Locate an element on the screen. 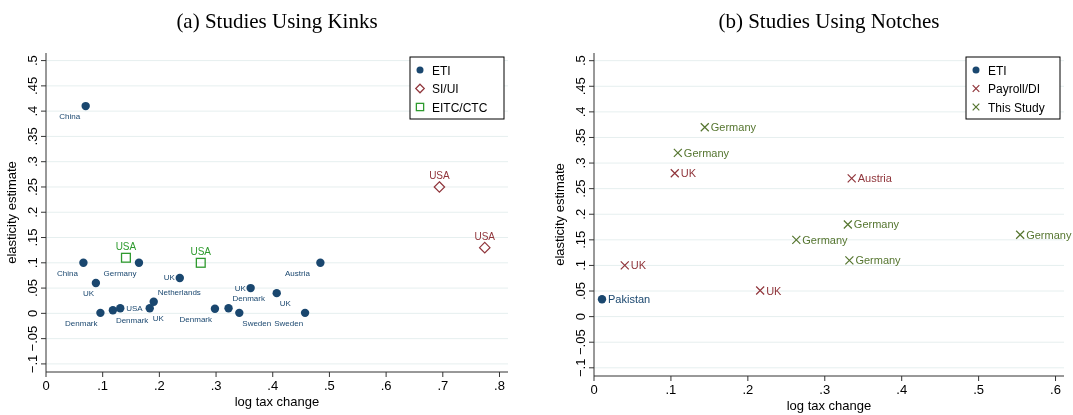 The height and width of the screenshot is (415, 1073). y-tick-label: .25 is located at coordinates (580, 188).